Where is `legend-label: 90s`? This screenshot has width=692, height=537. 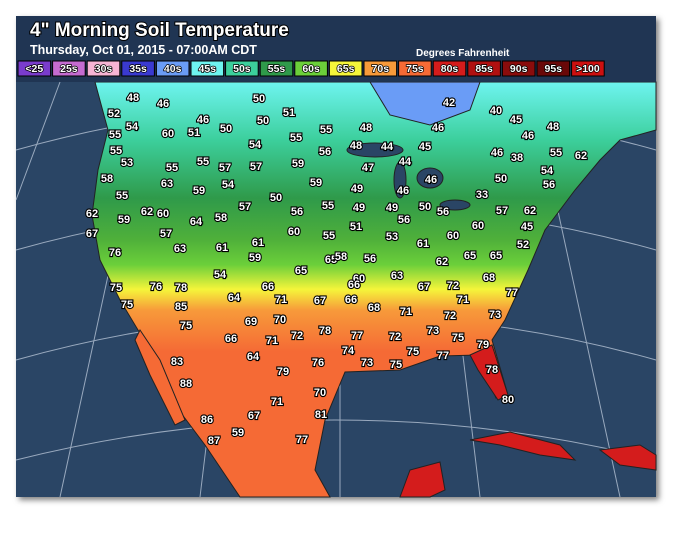 legend-label: 90s is located at coordinates (519, 69).